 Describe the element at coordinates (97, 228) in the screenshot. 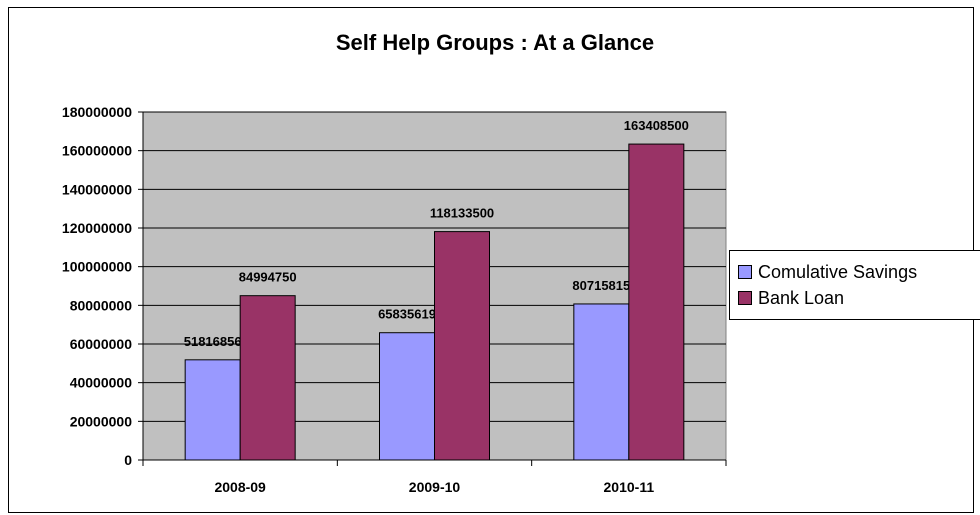

I see `y-tick-label: 120000000` at that location.